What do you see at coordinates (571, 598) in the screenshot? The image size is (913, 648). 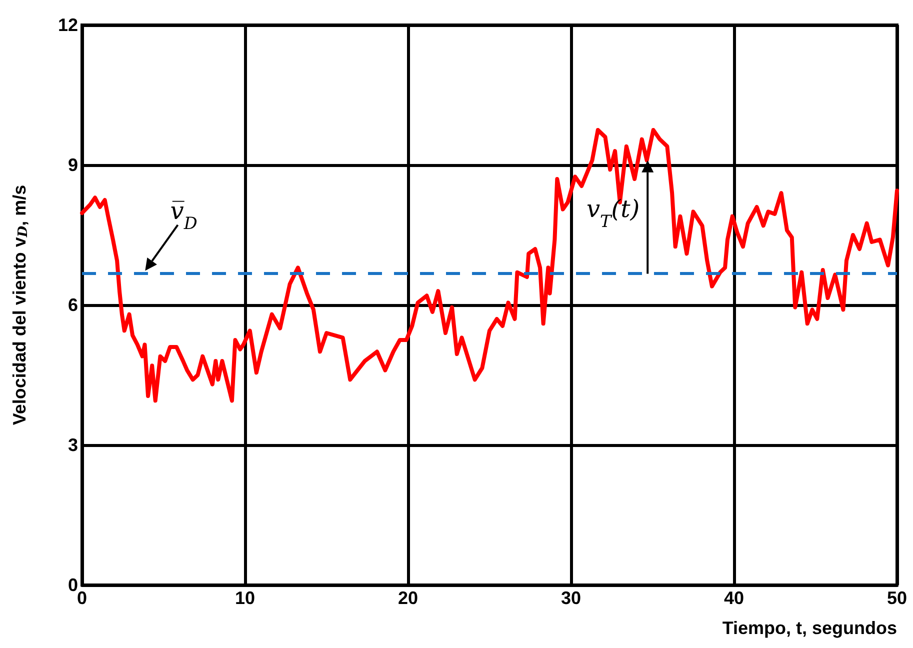 I see `x-tick-label: 30` at bounding box center [571, 598].